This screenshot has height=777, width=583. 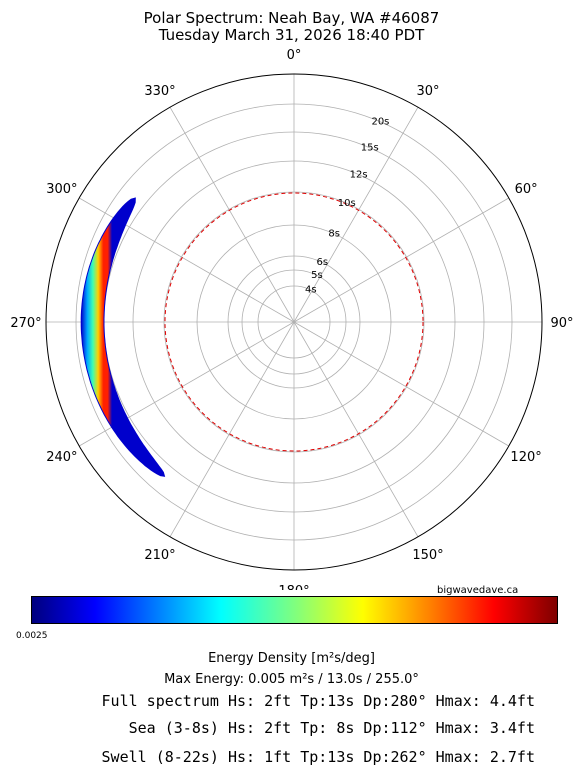 I want to click on radial-tick-label: 6s, so click(x=322, y=262).